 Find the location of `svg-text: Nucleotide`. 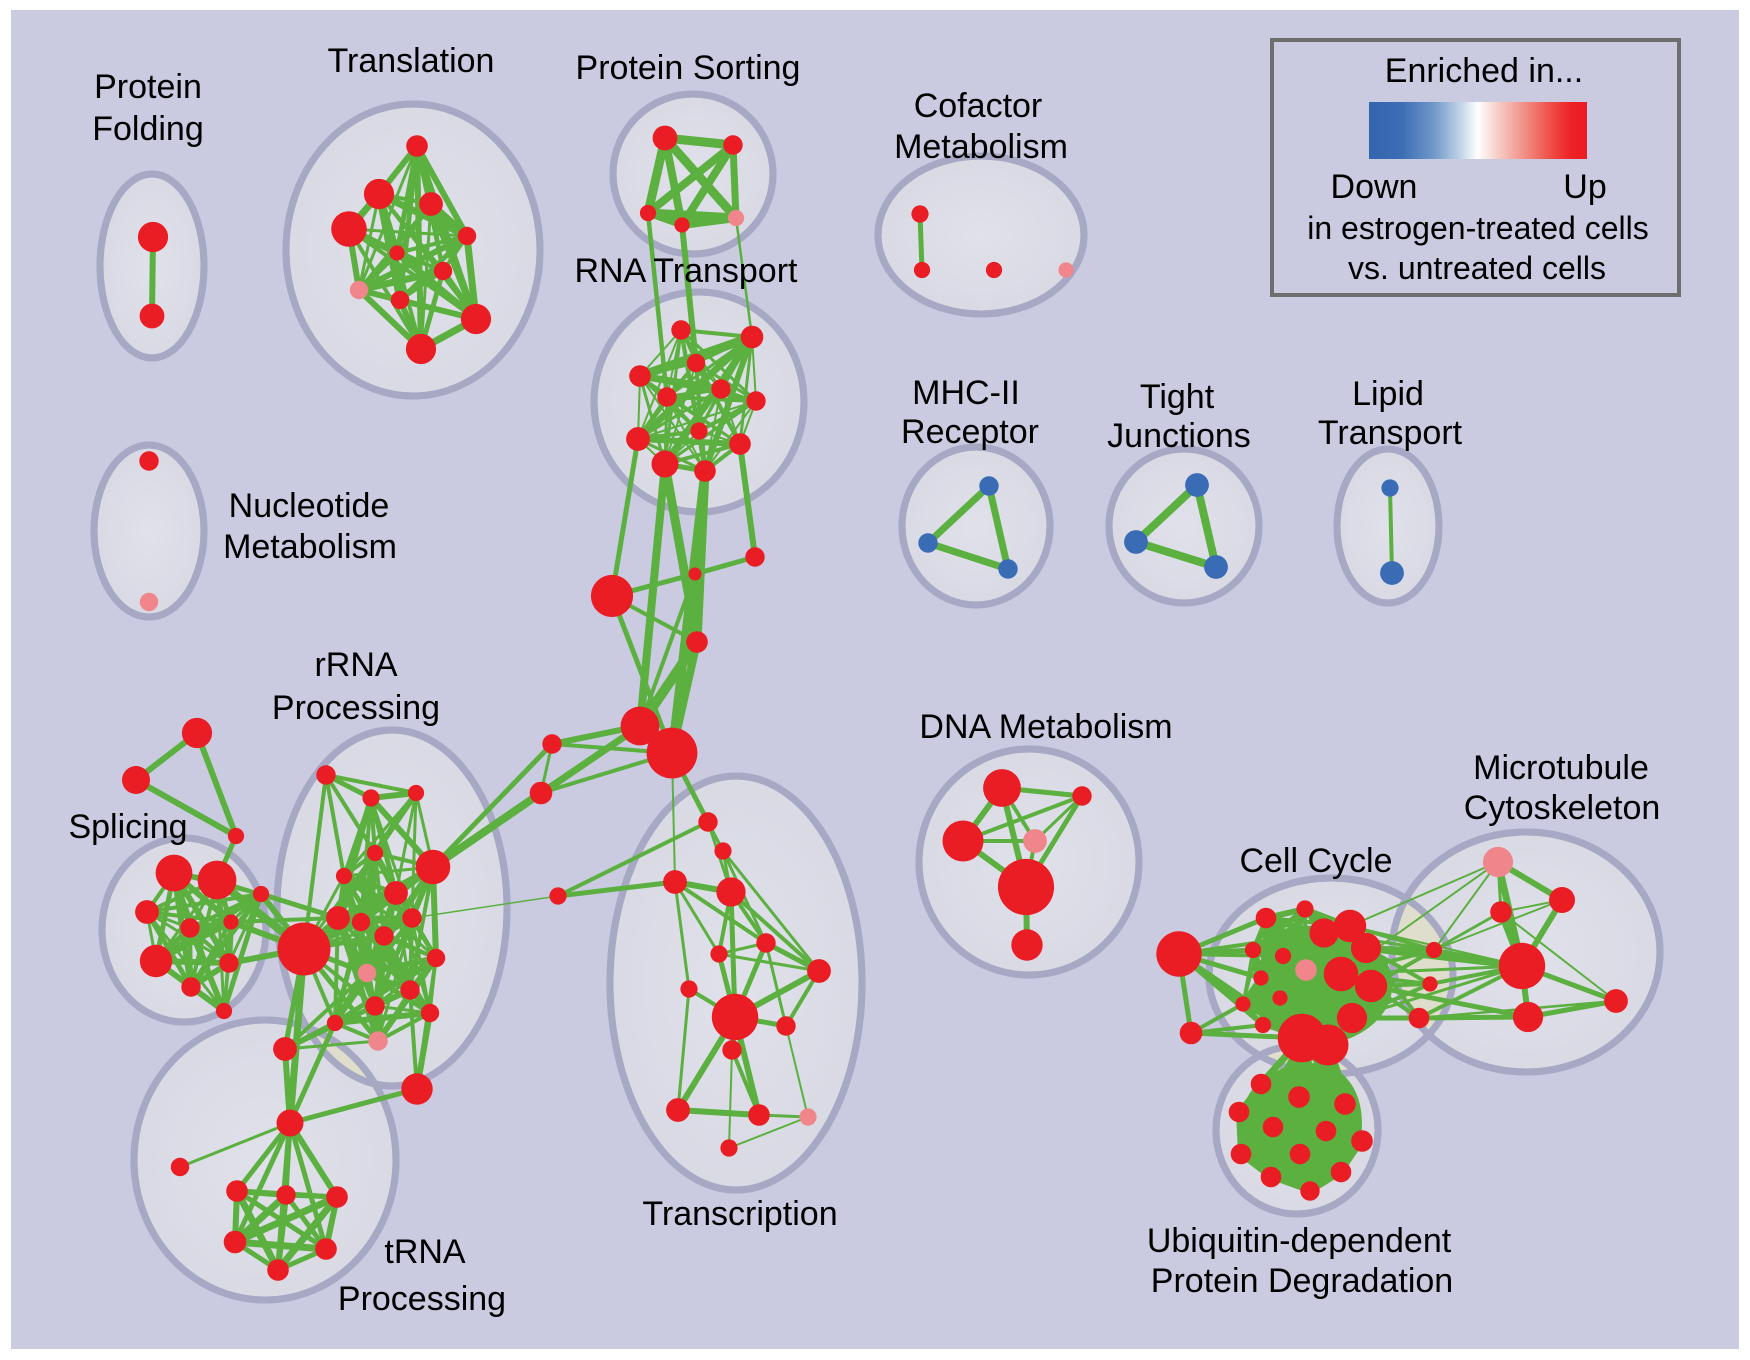

svg-text: Nucleotide is located at coordinates (309, 506).